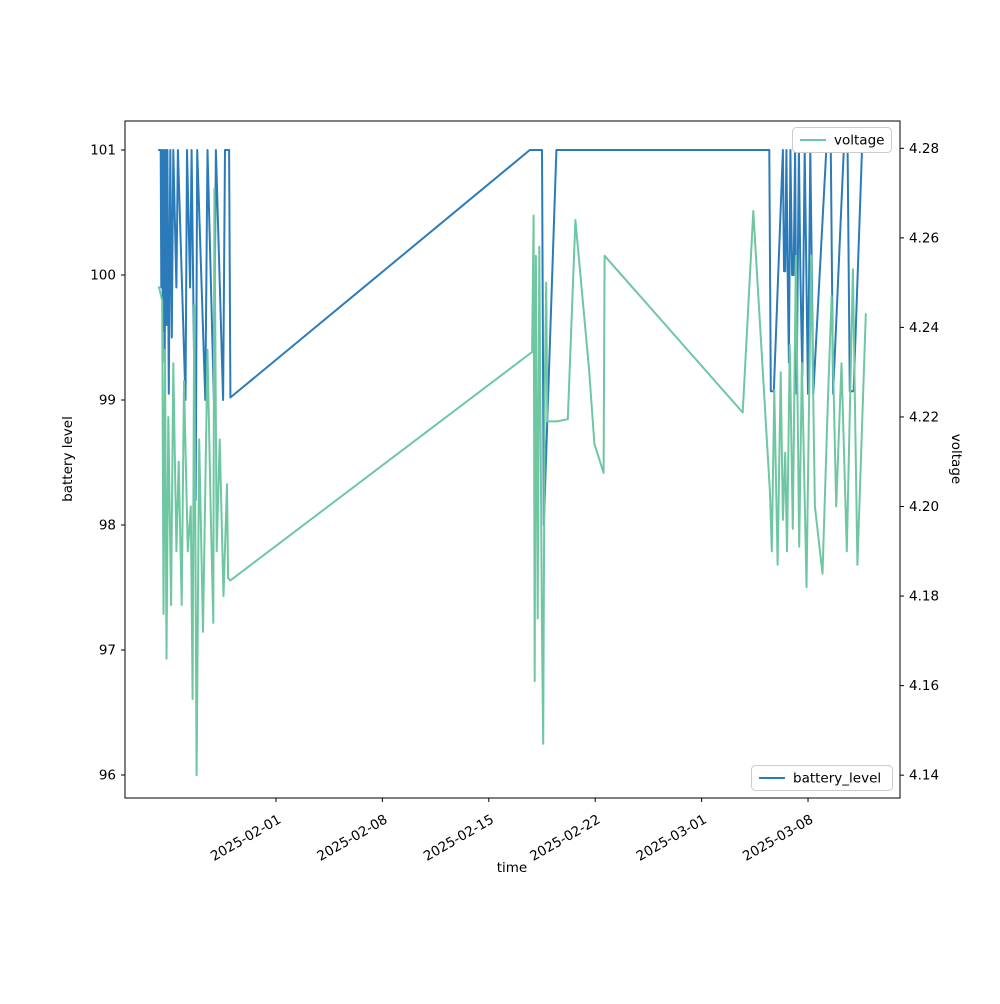 The image size is (1000, 1004). I want to click on legend-battery-level: battery_level, so click(822, 778).